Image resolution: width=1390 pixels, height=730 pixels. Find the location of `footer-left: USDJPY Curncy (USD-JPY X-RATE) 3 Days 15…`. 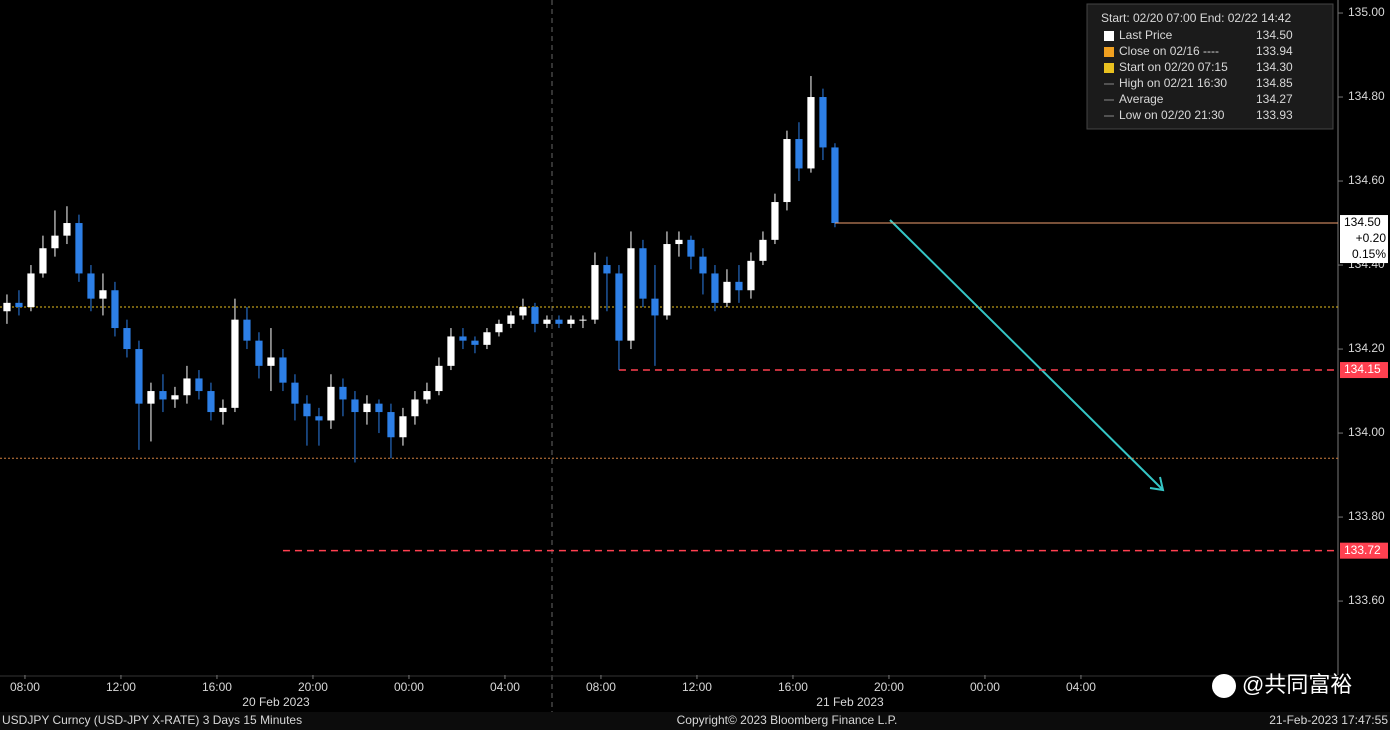

footer-left: USDJPY Curncy (USD-JPY X-RATE) 3 Days 15… is located at coordinates (152, 720).